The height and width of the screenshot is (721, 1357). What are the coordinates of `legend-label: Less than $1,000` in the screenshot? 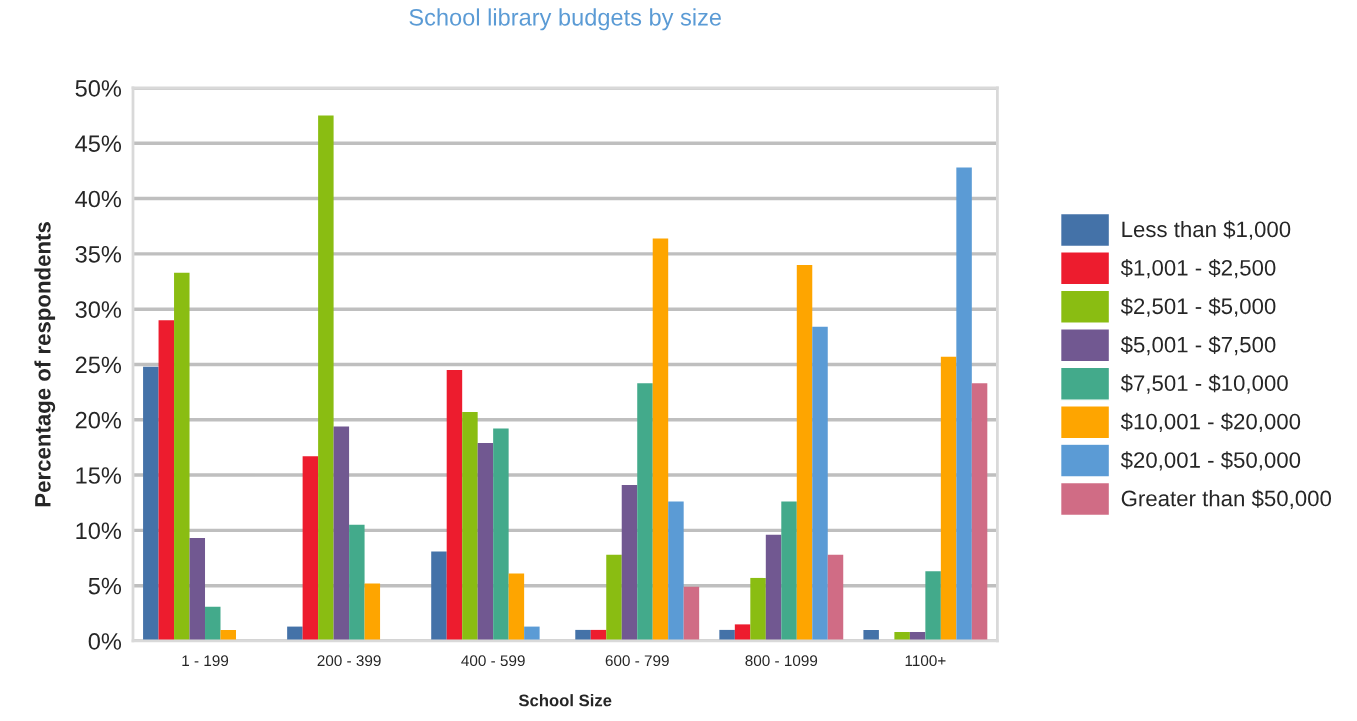 It's located at (1206, 230).